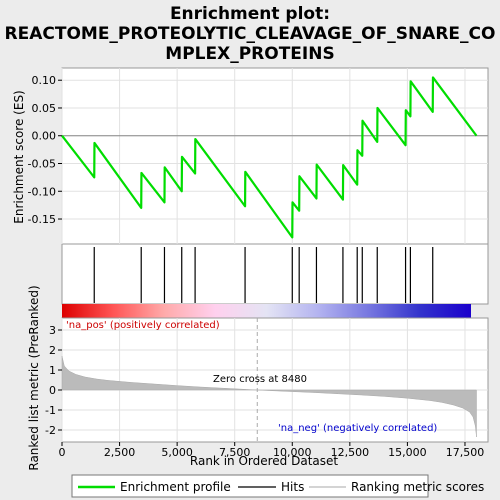  I want to click on x-tick-label: 15,000, so click(407, 452).